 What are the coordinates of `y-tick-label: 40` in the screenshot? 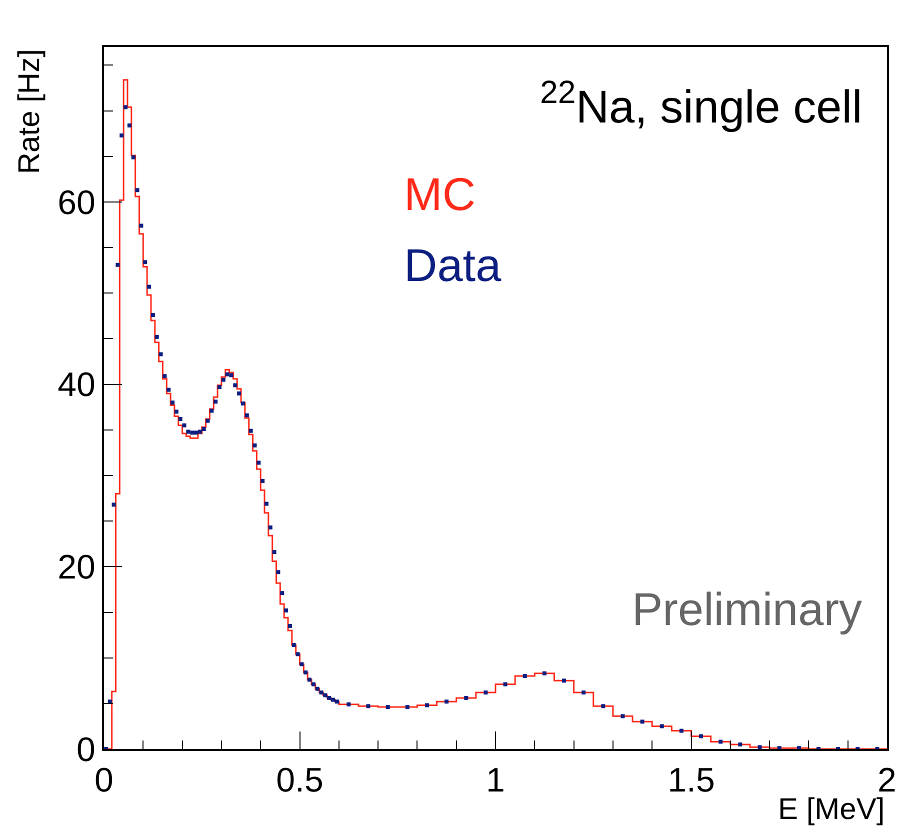 It's located at (77, 385).